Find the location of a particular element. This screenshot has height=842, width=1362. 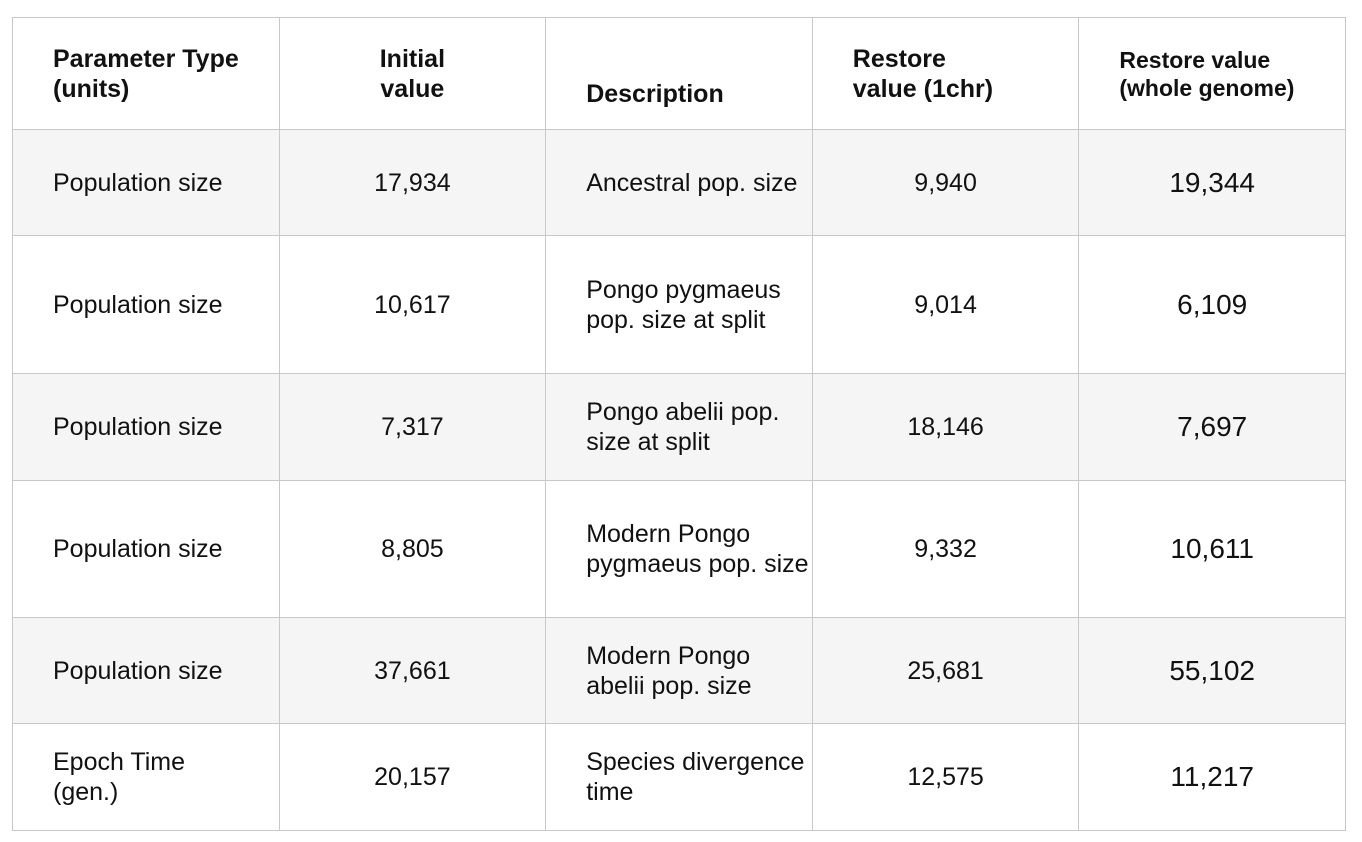

initial-value-cell: 17,934 is located at coordinates (412, 182).